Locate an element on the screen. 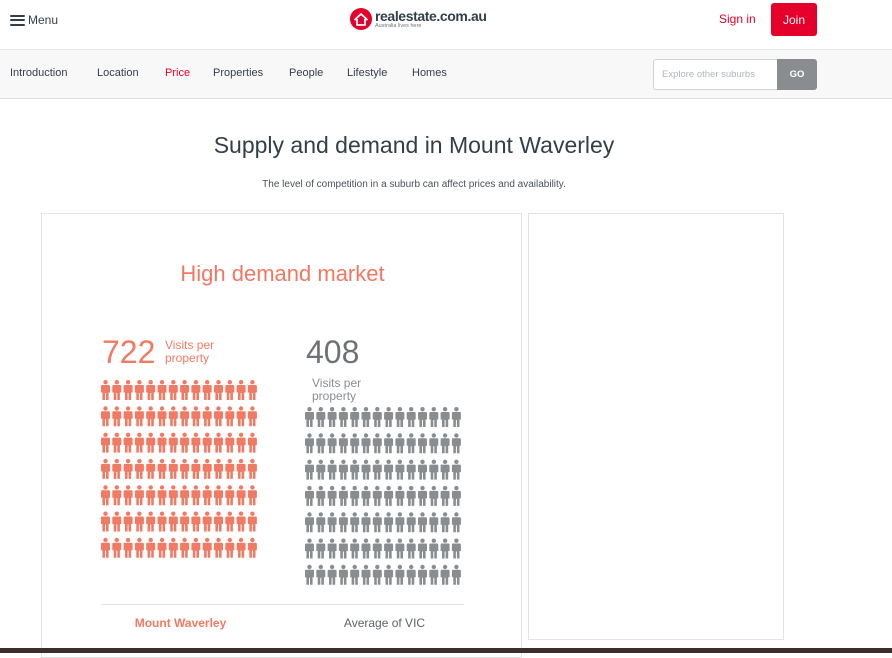 The height and width of the screenshot is (658, 892). market-label: High demand market is located at coordinates (282, 273).